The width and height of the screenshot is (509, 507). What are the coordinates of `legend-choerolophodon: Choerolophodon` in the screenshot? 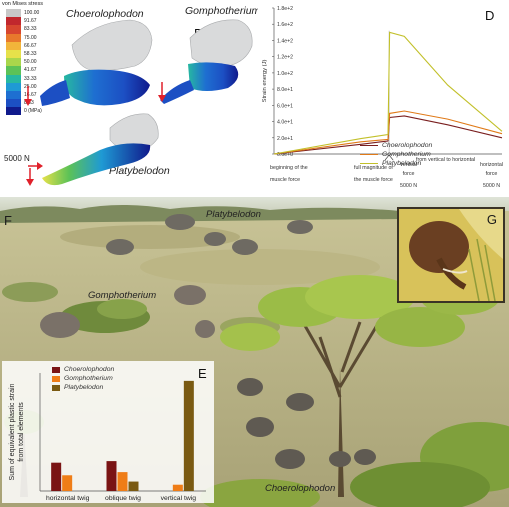 It's located at (396, 145).